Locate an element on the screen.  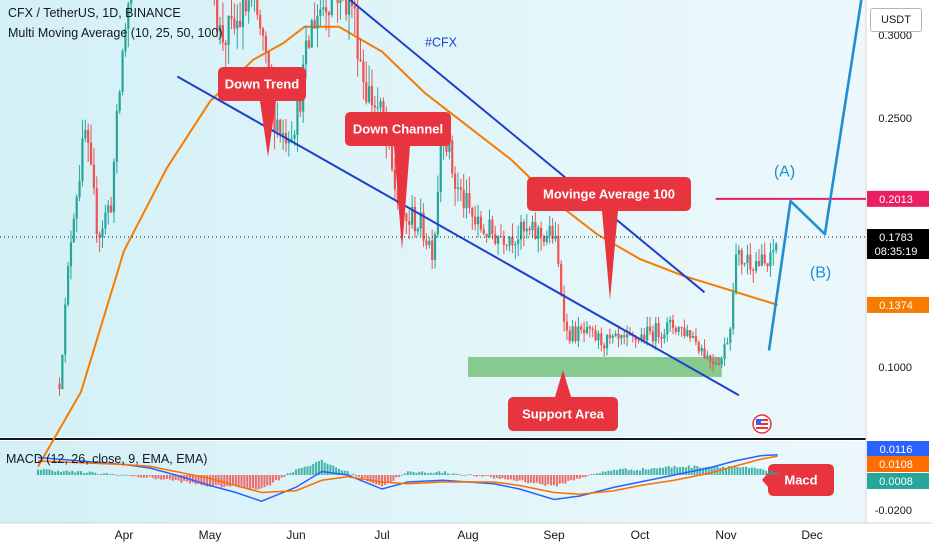
macd-callout-text: Macd is located at coordinates (800, 480).